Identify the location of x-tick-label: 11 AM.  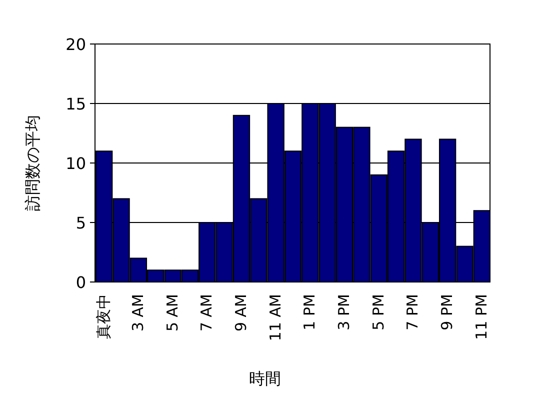
(275, 318).